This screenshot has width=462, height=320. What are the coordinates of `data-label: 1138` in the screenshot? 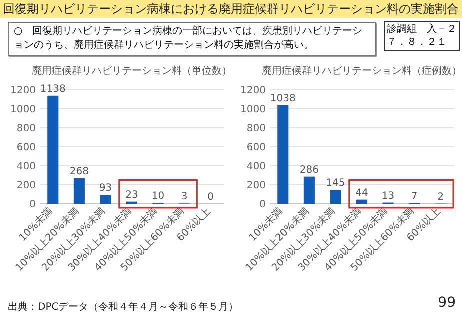 It's located at (53, 89).